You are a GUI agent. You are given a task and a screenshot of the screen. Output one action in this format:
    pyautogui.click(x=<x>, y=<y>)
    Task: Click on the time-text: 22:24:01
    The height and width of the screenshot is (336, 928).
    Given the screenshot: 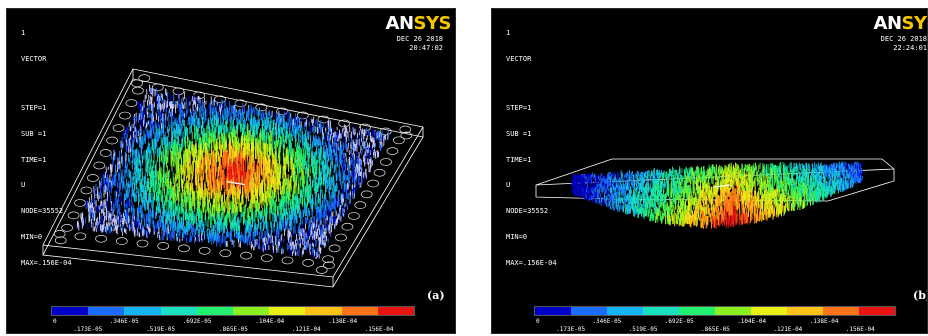 What is the action you would take?
    pyautogui.click(x=910, y=48)
    